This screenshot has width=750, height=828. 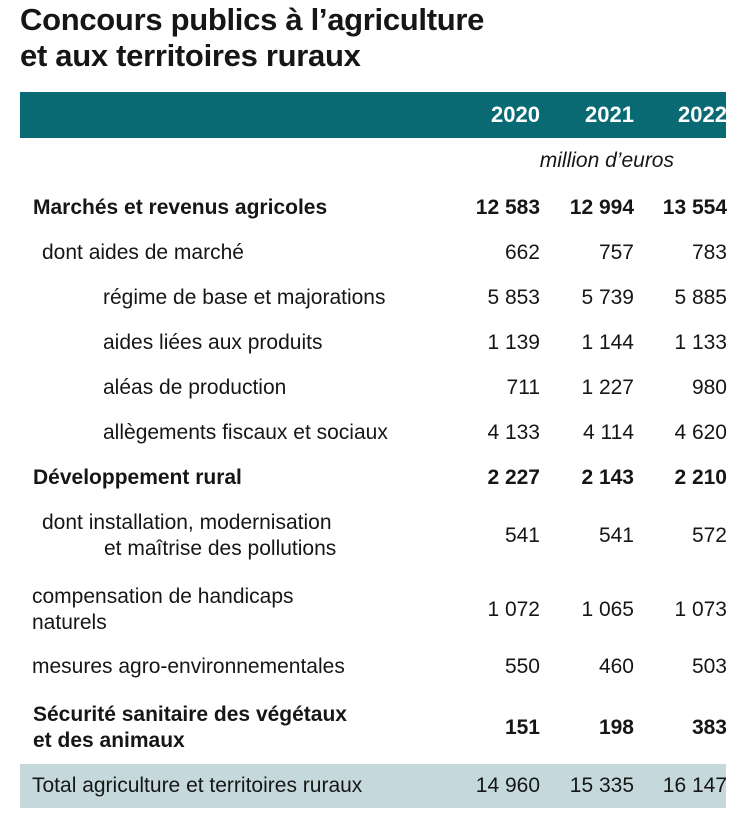 I want to click on cell-2022: 980, so click(x=709, y=387).